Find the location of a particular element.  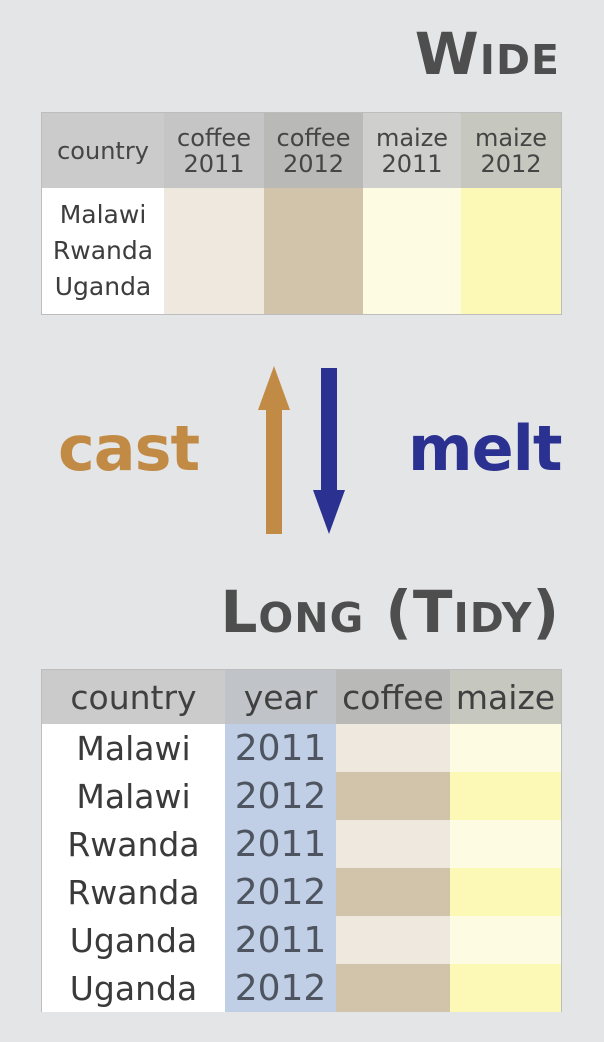

long-header-year: year is located at coordinates (280, 697).